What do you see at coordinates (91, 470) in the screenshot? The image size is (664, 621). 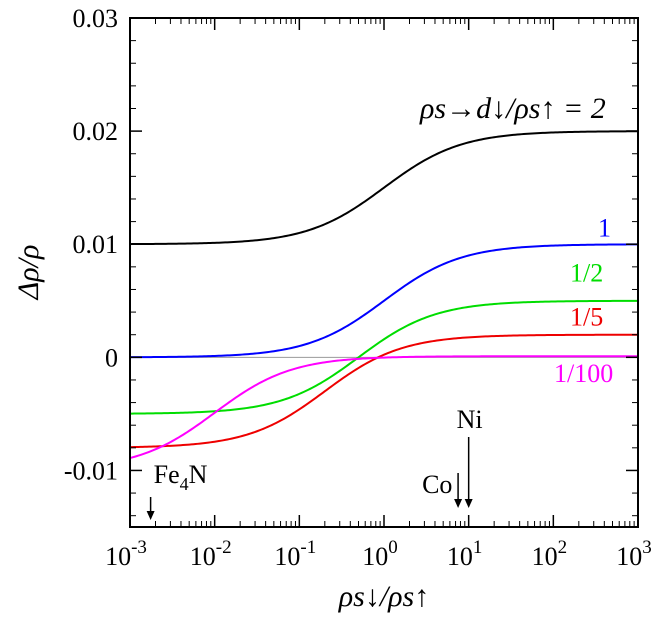 I see `y-tick-label: -0.01` at bounding box center [91, 470].